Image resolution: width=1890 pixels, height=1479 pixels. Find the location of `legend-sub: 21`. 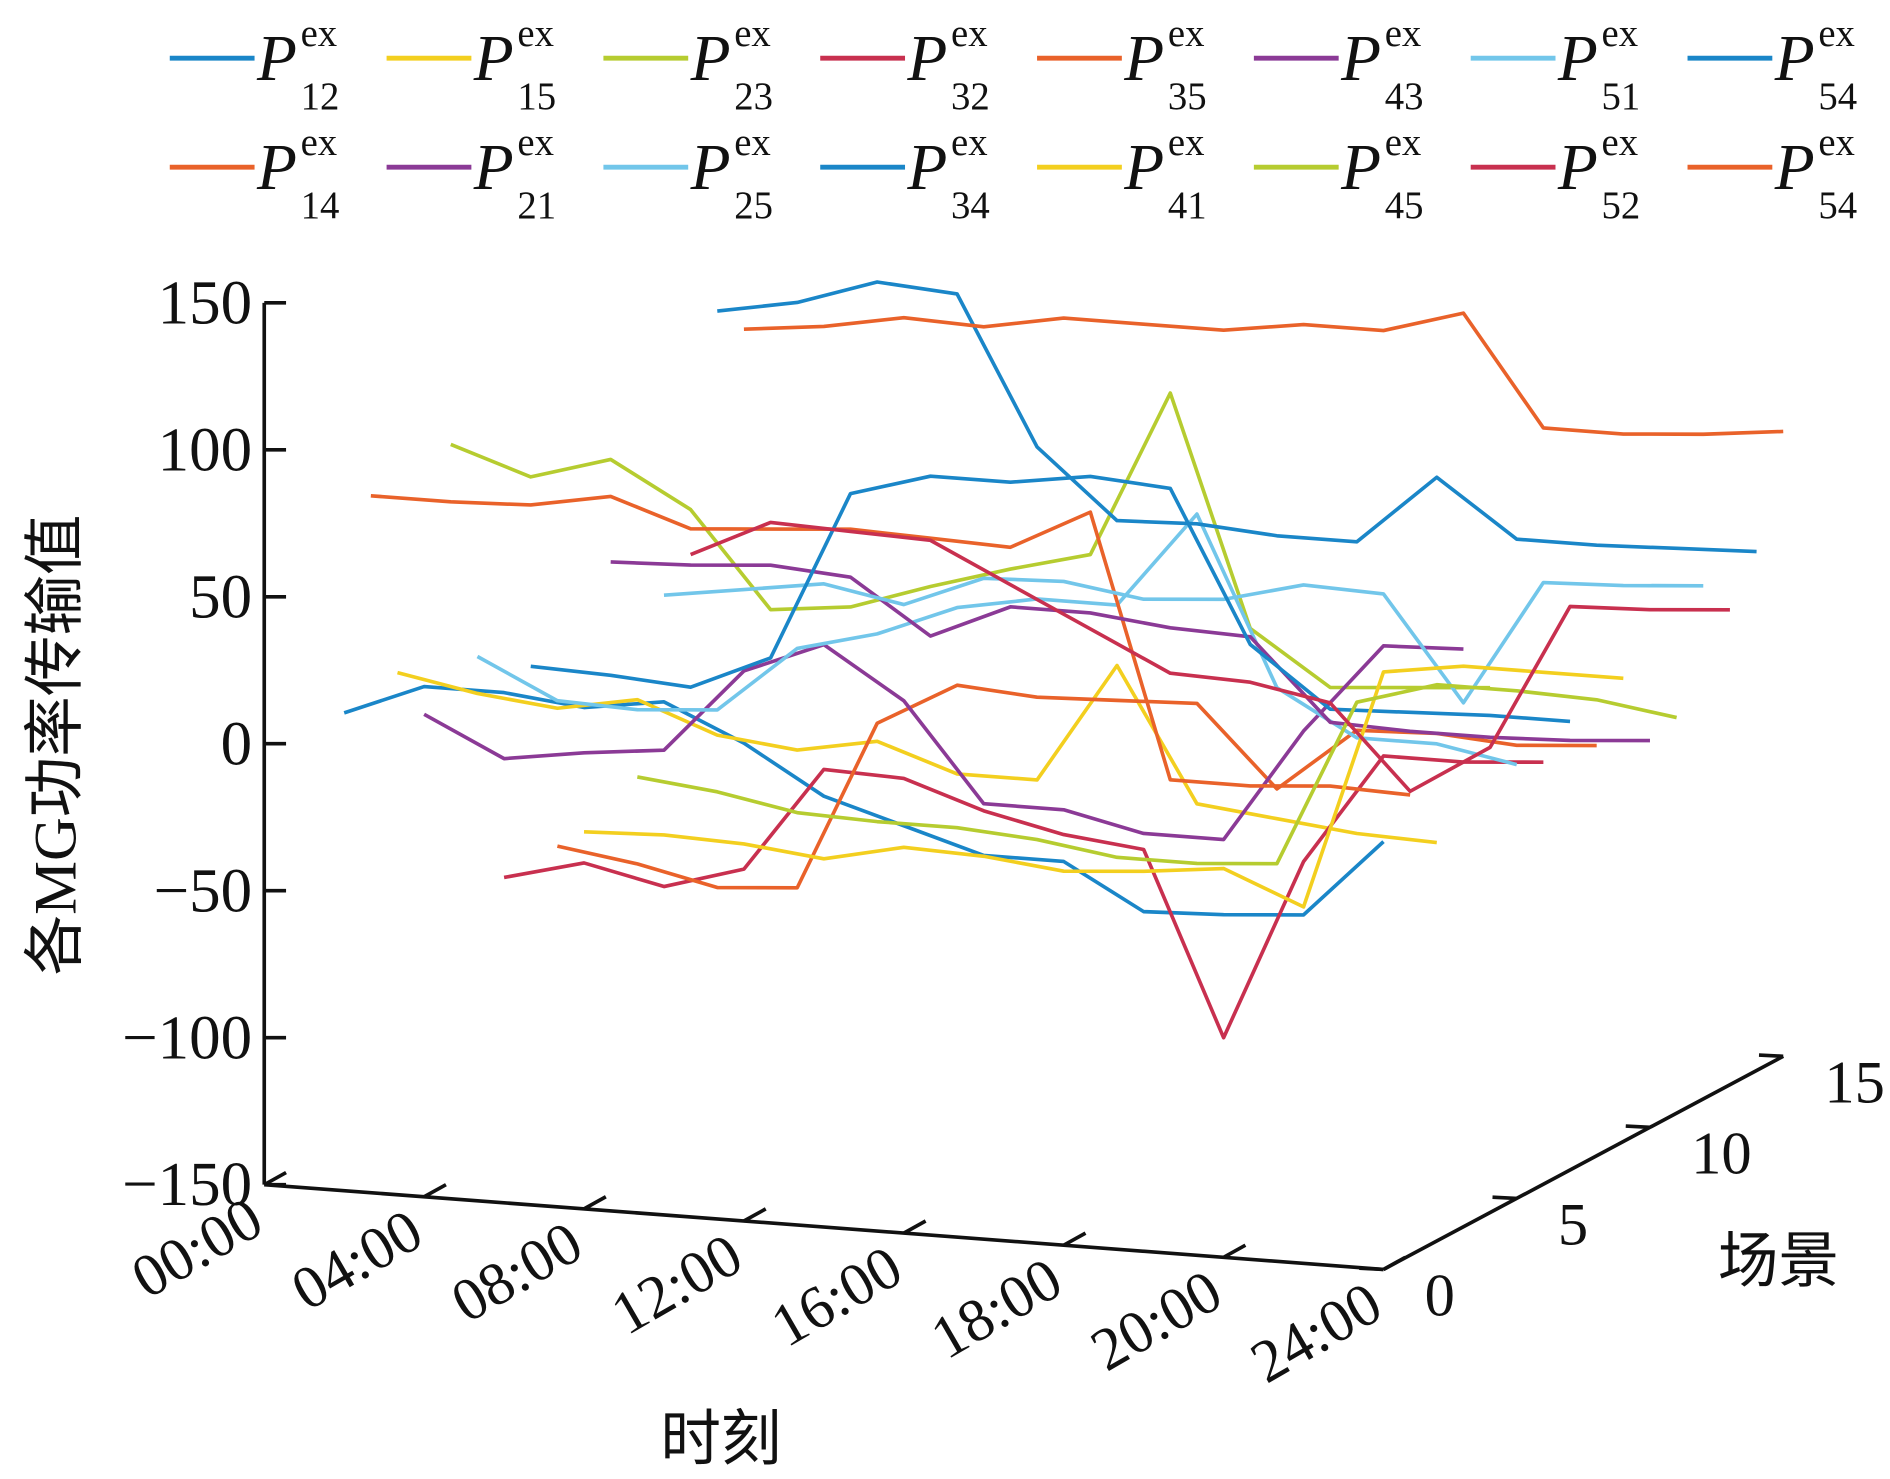

legend-sub: 21 is located at coordinates (536, 205).